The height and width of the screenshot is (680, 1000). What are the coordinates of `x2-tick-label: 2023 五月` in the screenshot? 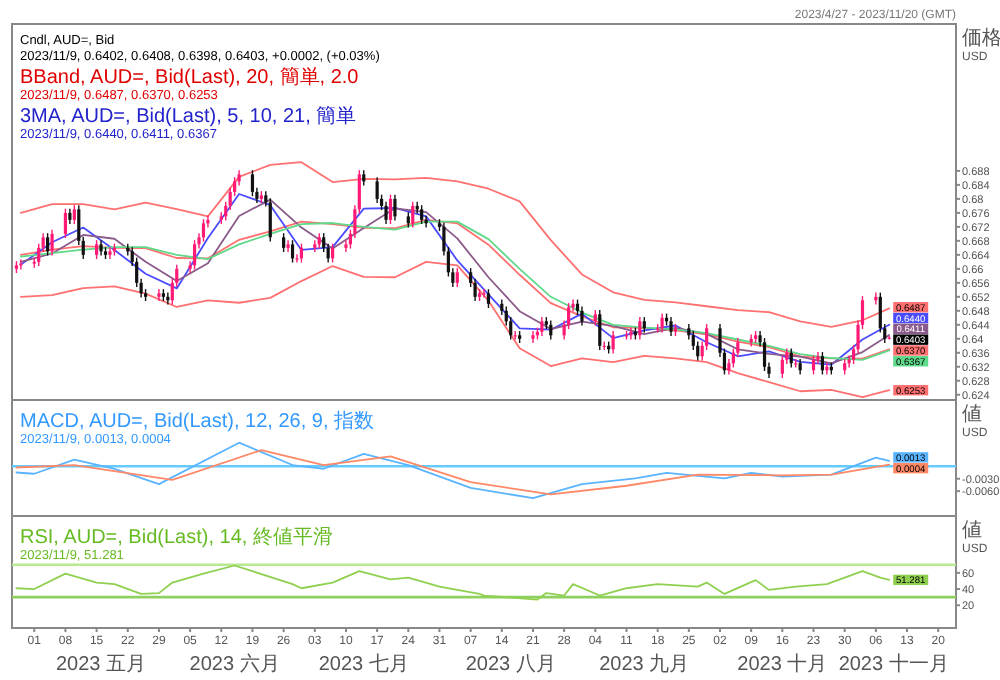 It's located at (101, 665).